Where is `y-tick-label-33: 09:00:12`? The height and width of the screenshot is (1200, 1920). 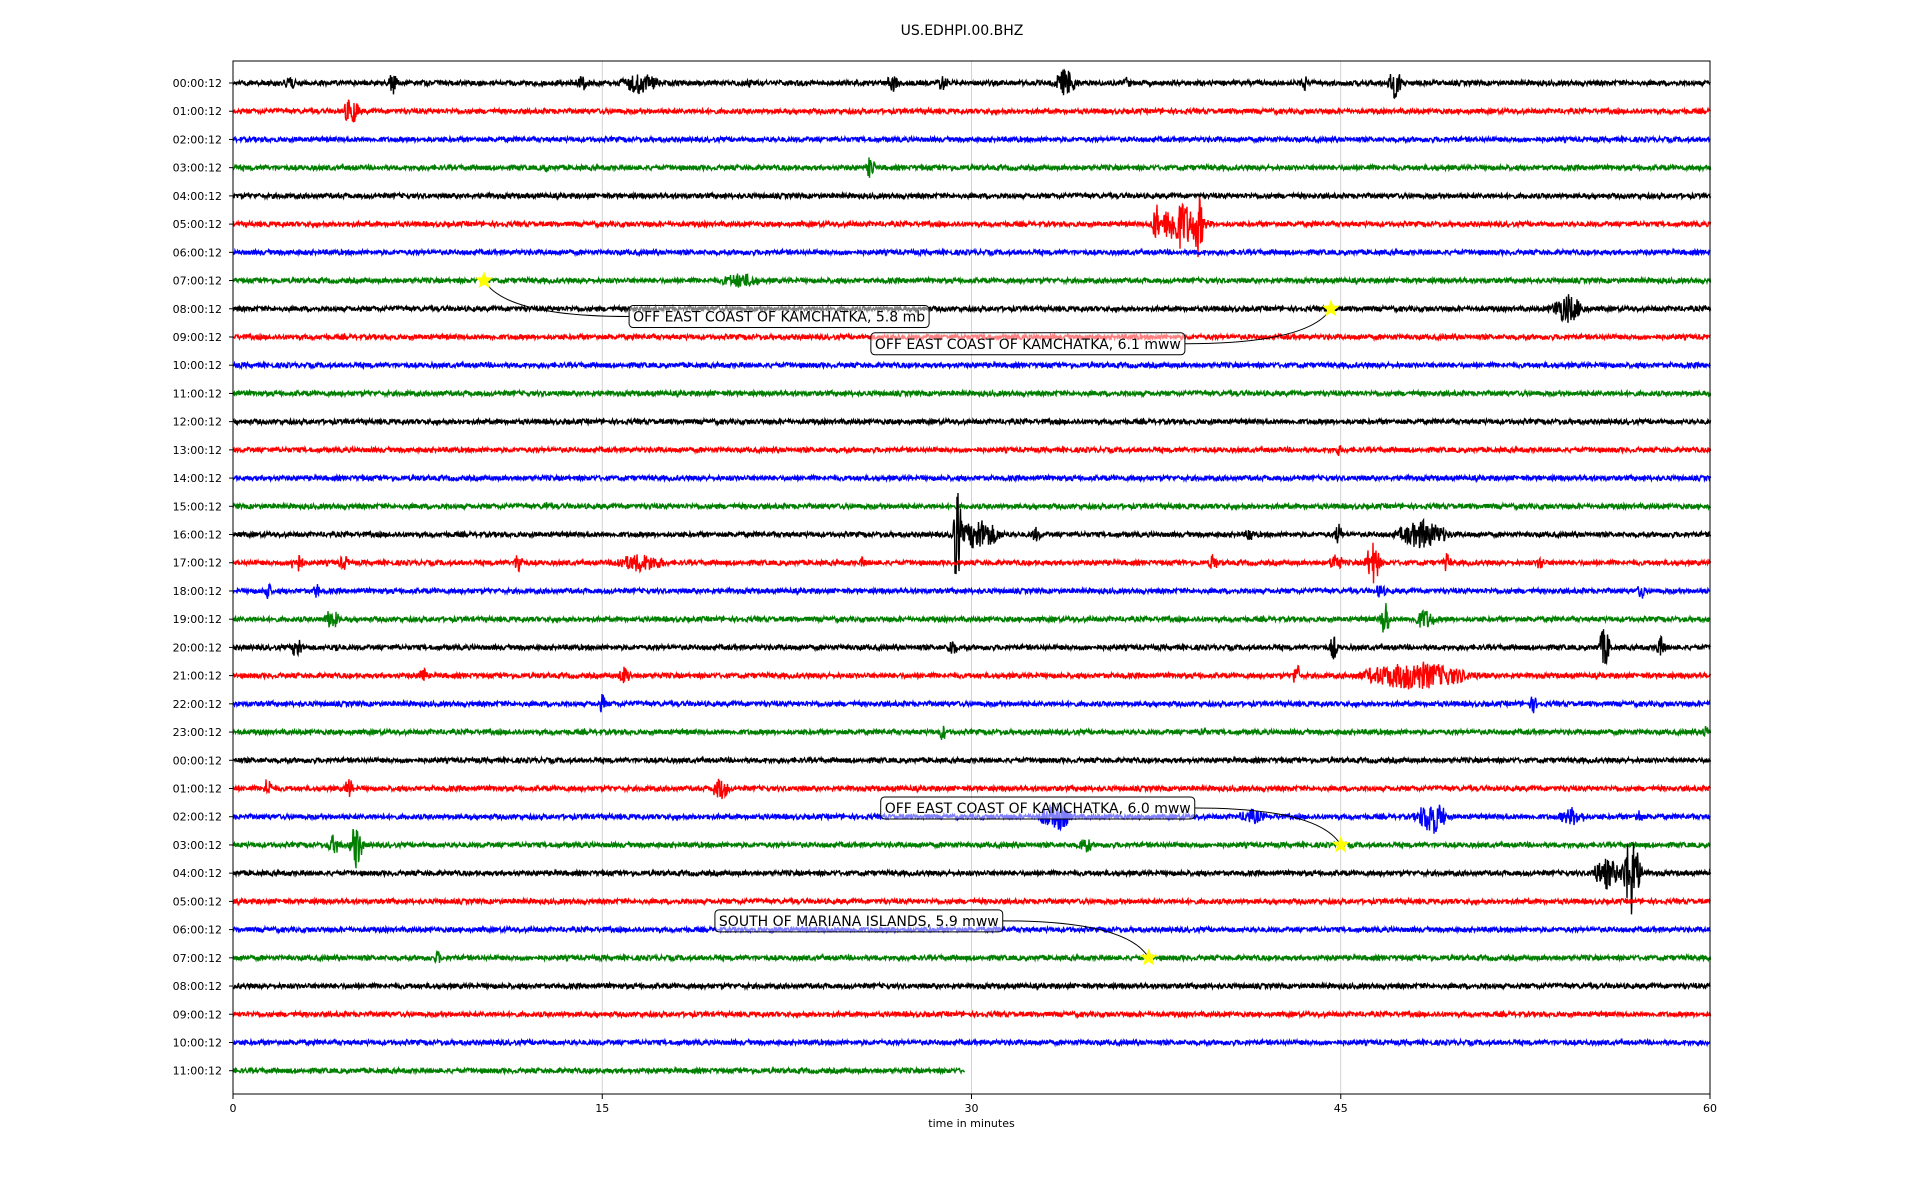 y-tick-label-33: 09:00:12 is located at coordinates (197, 1014).